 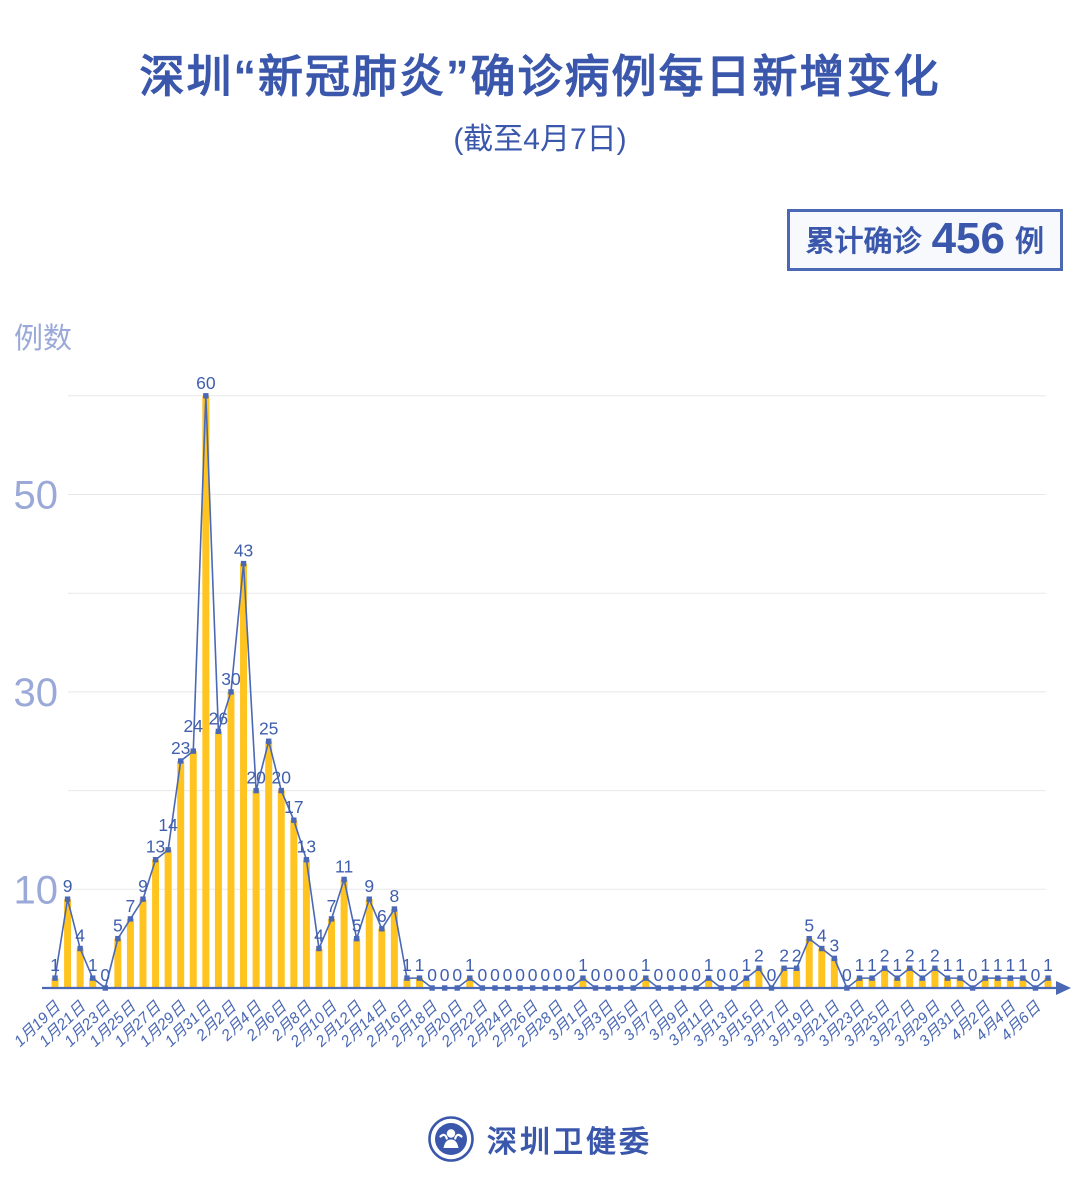 I want to click on value-label: 13, so click(x=155, y=847).